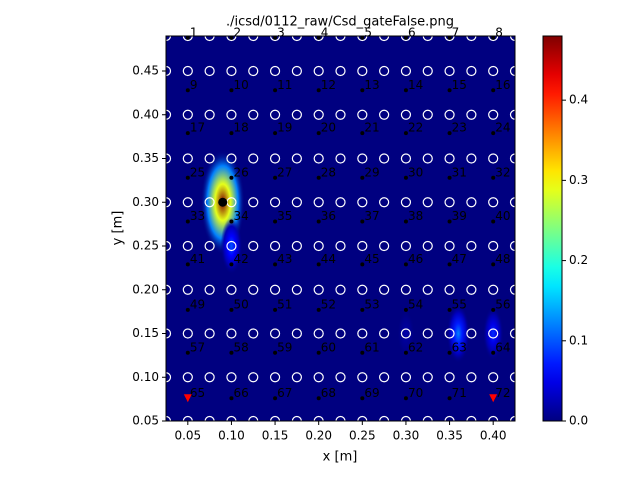 This screenshot has width=640, height=480. Describe the element at coordinates (415, 393) in the screenshot. I see `sensor-label: 70` at that location.